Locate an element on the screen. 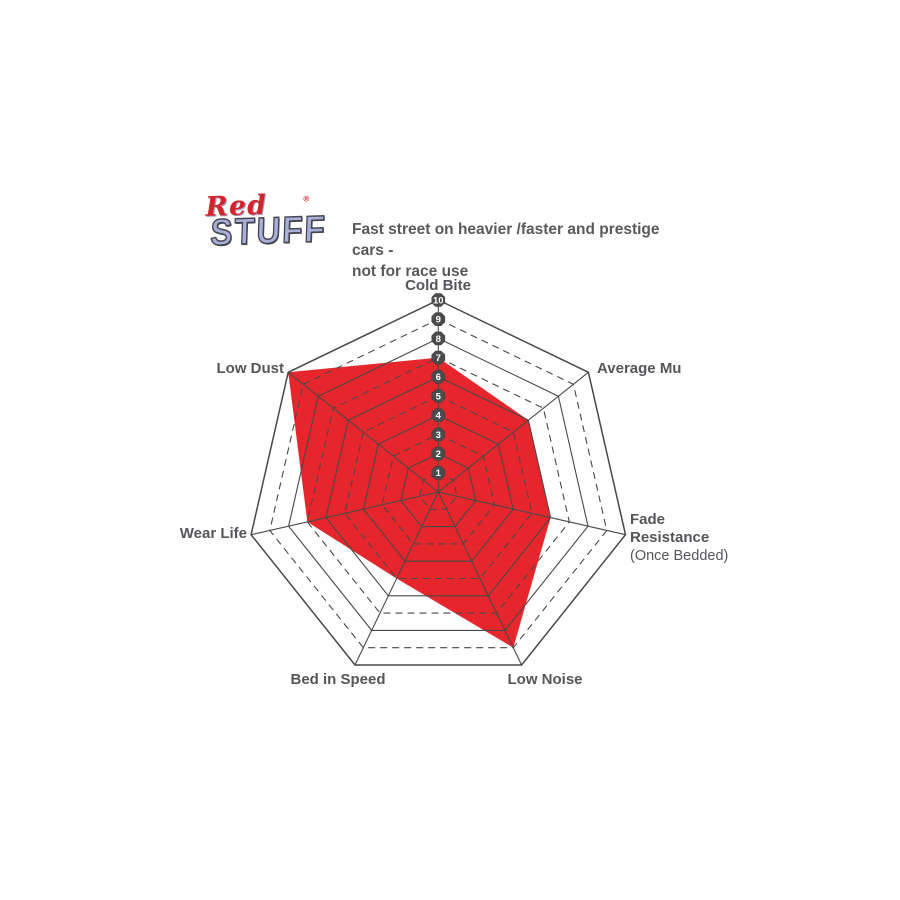 The image size is (900, 900). scale-badge-number: 5 is located at coordinates (439, 396).